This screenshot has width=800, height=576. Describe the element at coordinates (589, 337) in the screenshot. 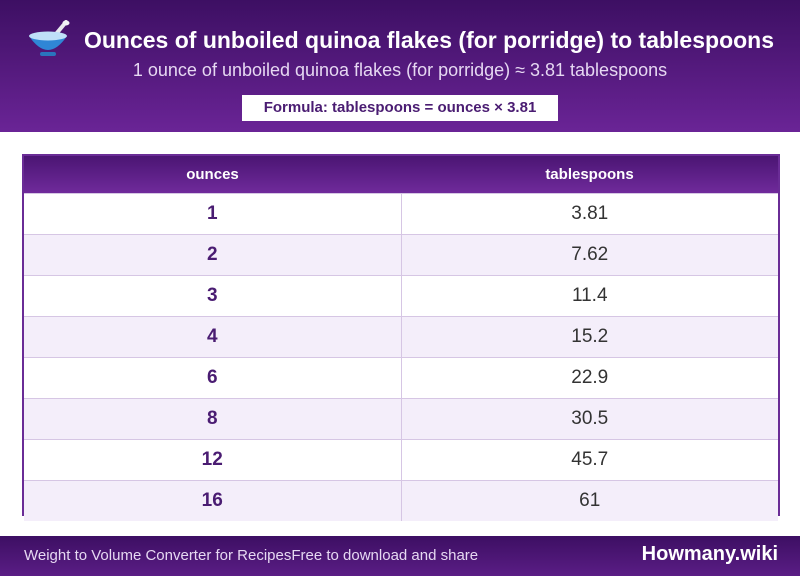

I see `tablespoons-cell: 15.2` at that location.